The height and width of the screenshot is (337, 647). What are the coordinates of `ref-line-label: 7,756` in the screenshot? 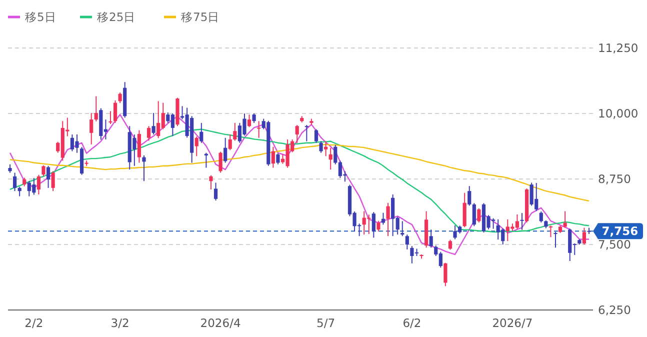 It's located at (620, 231).